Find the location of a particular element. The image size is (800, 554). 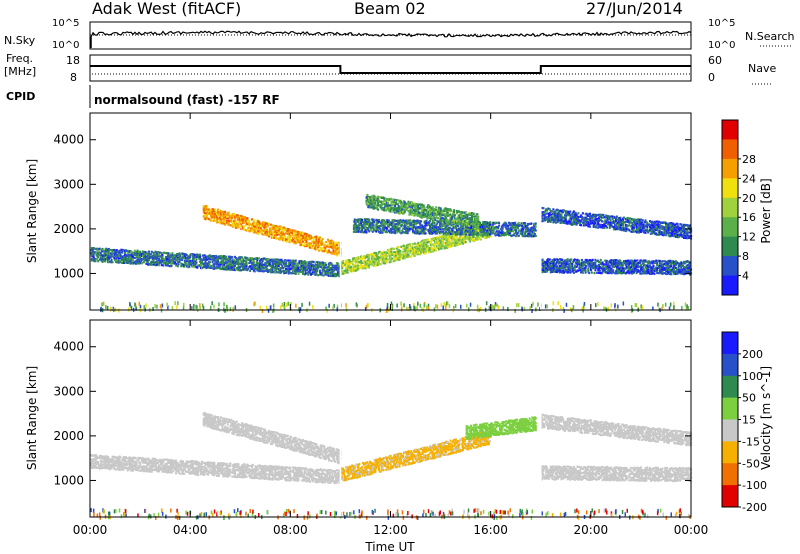

freq-trace is located at coordinates (390, 69).